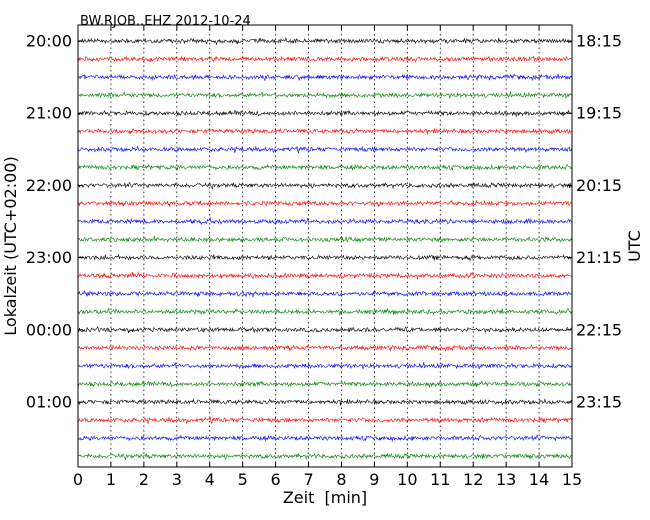  I want to click on x-tick-label: 9, so click(374, 479).